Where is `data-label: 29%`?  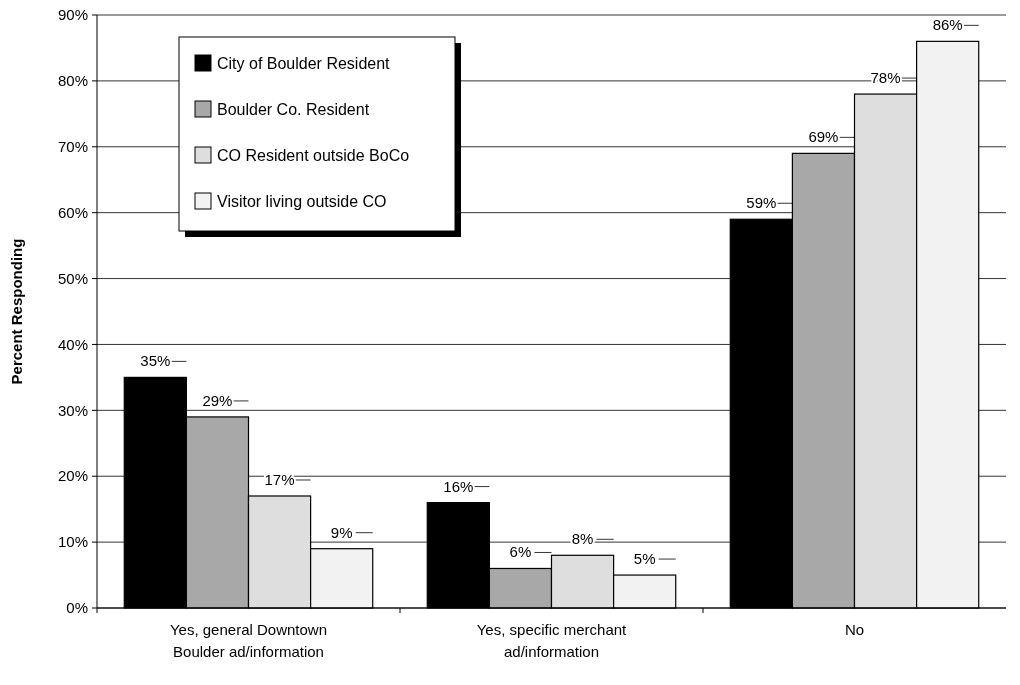 data-label: 29% is located at coordinates (217, 400).